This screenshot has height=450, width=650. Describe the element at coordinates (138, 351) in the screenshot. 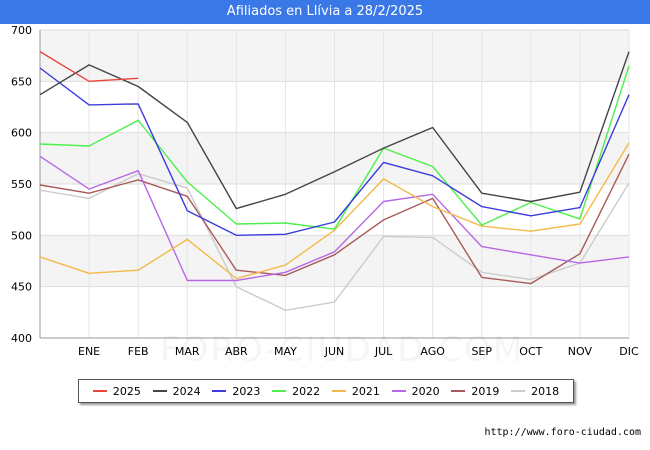

I see `x-tick-label: FEB` at that location.